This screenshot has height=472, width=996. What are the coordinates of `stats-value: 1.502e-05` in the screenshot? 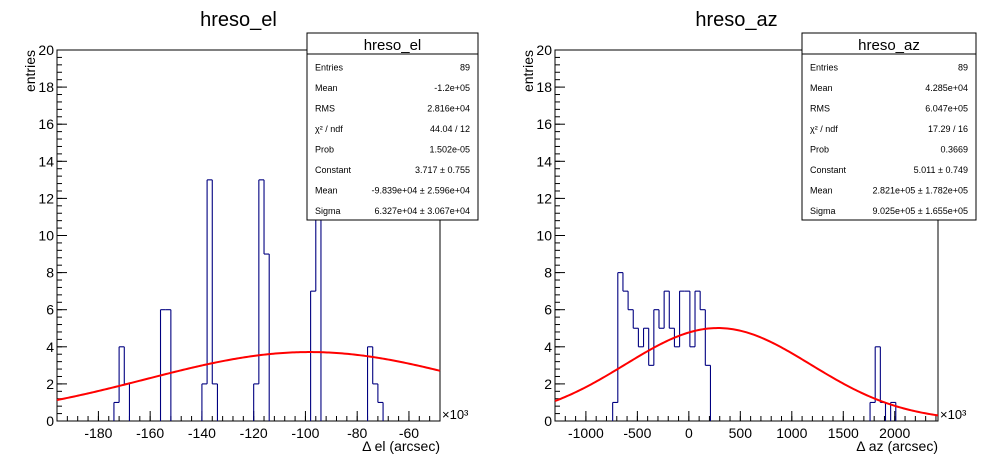 It's located at (449, 149).